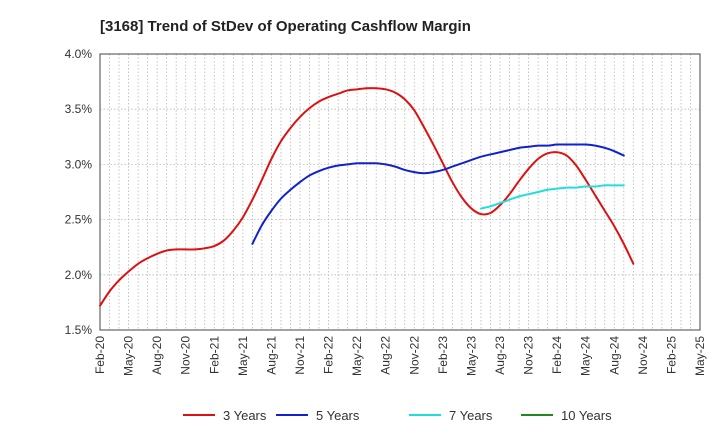  What do you see at coordinates (157, 355) in the screenshot?
I see `x-tick-label: Aug-20` at bounding box center [157, 355].